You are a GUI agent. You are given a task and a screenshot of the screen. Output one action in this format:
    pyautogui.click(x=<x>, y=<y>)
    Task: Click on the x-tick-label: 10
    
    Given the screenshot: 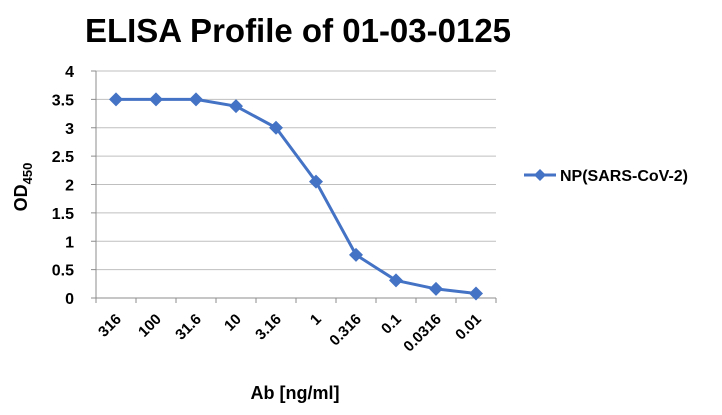 What is the action you would take?
    pyautogui.click(x=233, y=323)
    